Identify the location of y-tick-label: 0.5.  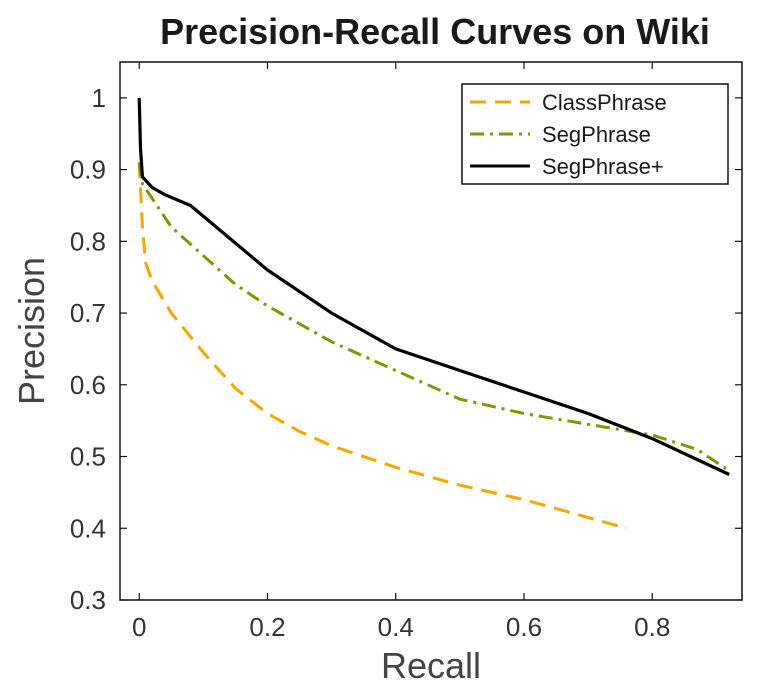
(88, 457).